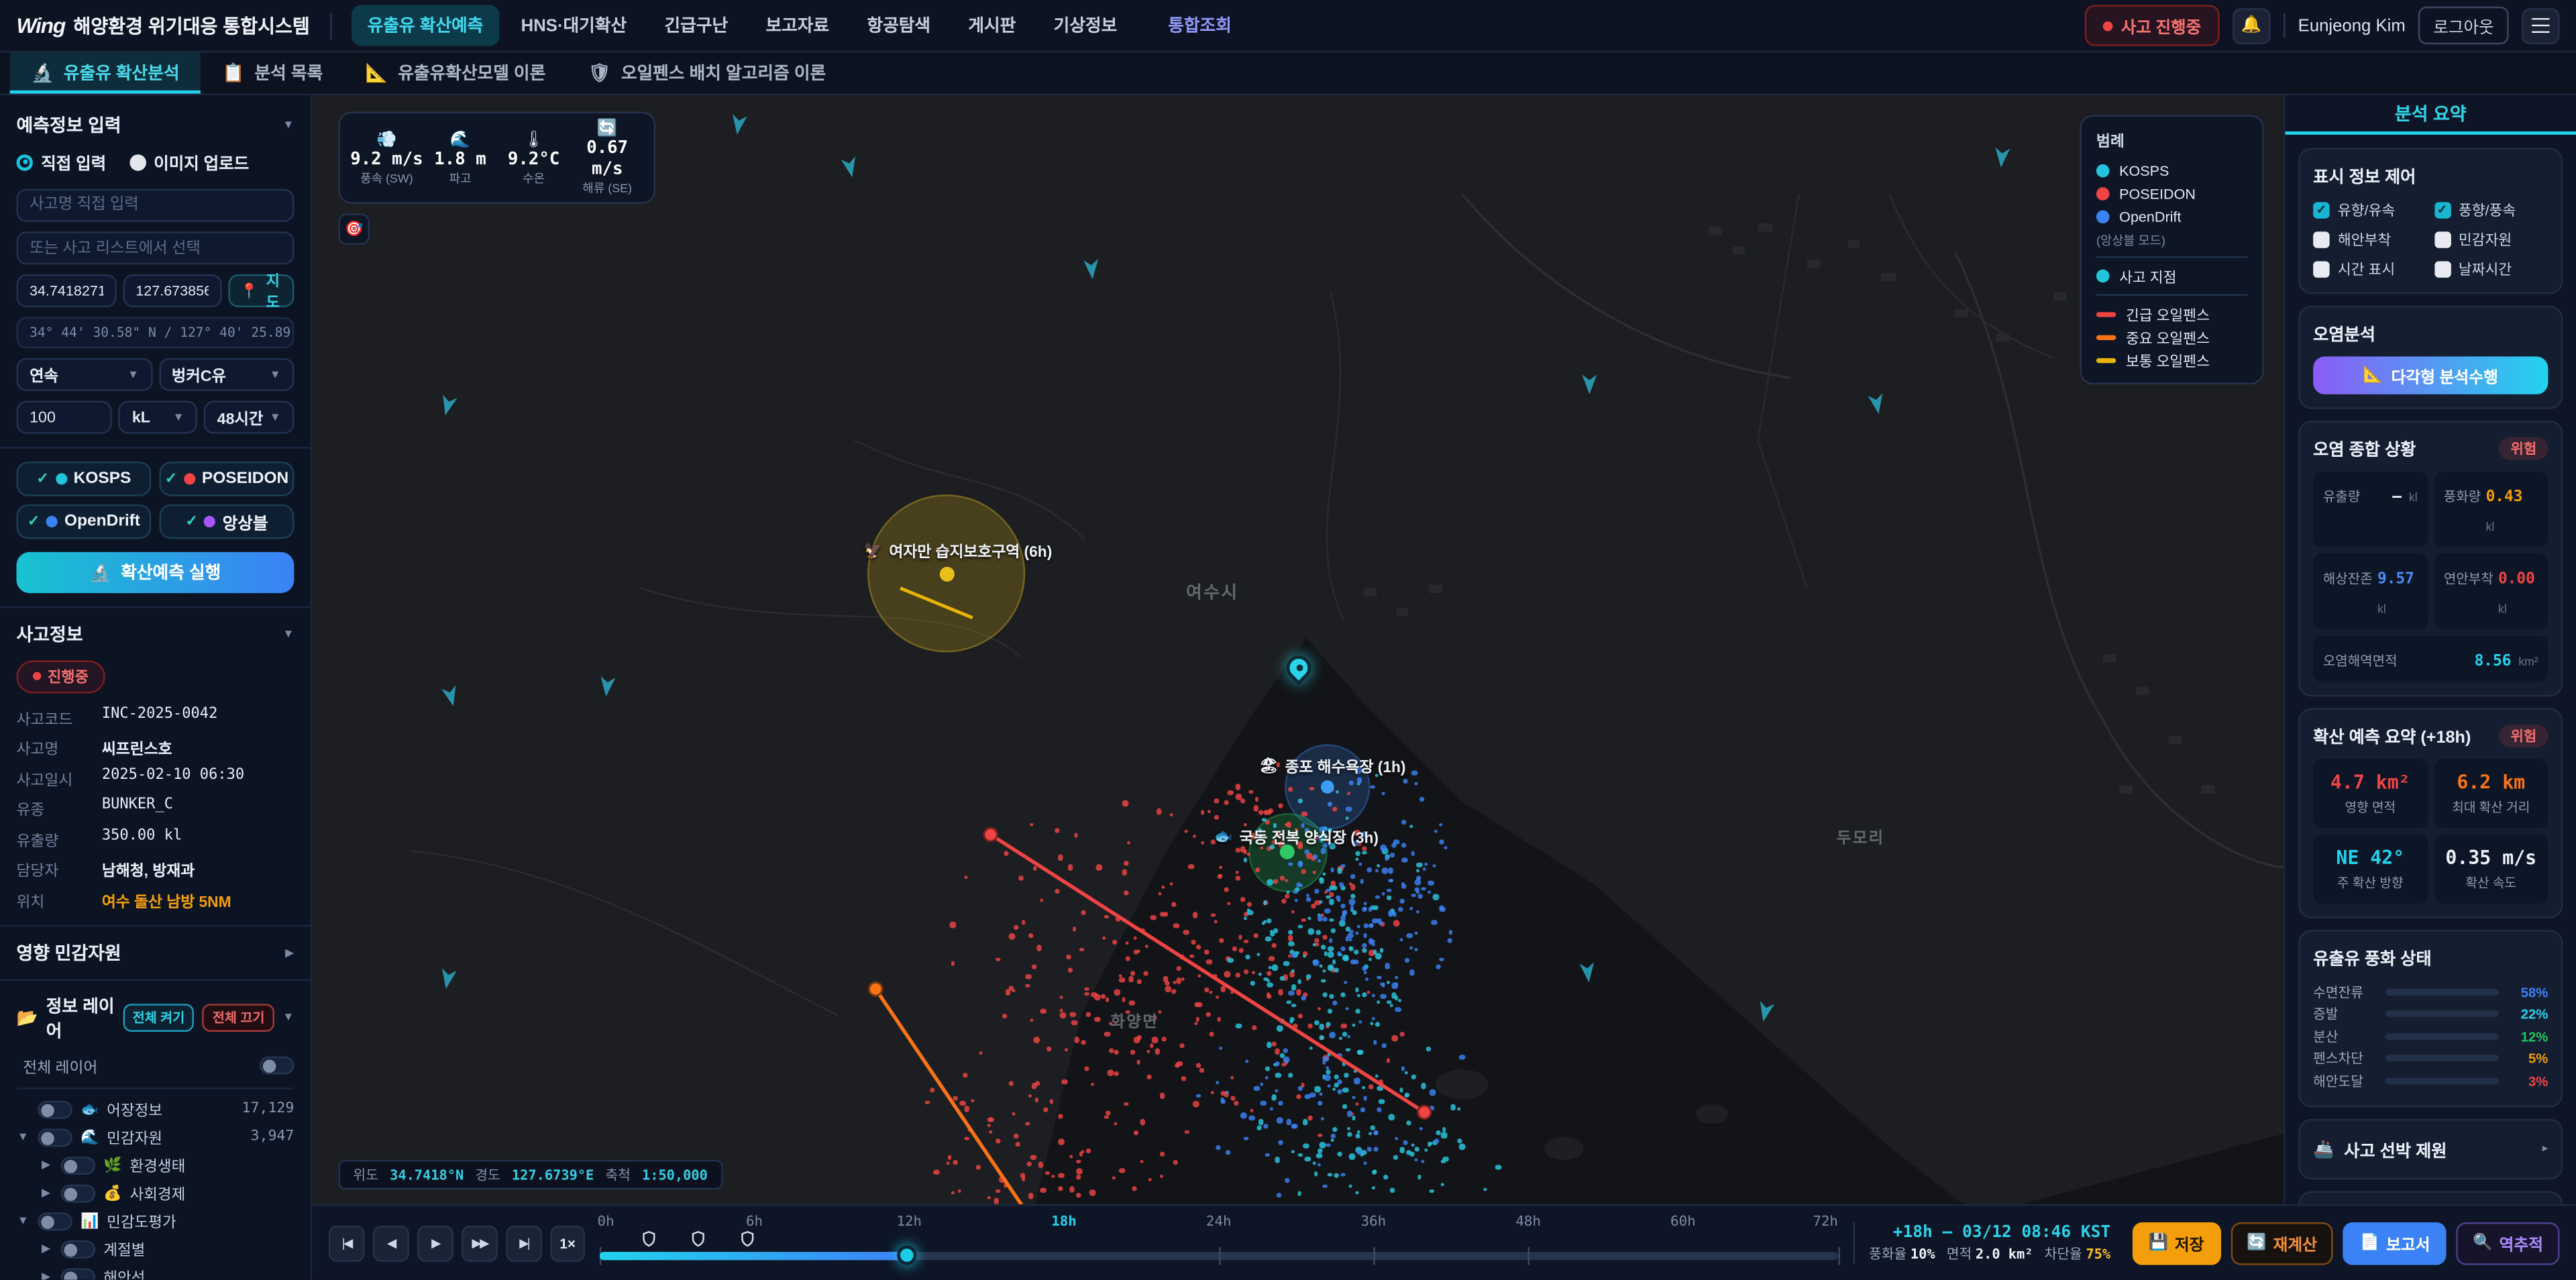 Image resolution: width=2576 pixels, height=1280 pixels. Describe the element at coordinates (155, 248) in the screenshot. I see `incident-list-input` at that location.